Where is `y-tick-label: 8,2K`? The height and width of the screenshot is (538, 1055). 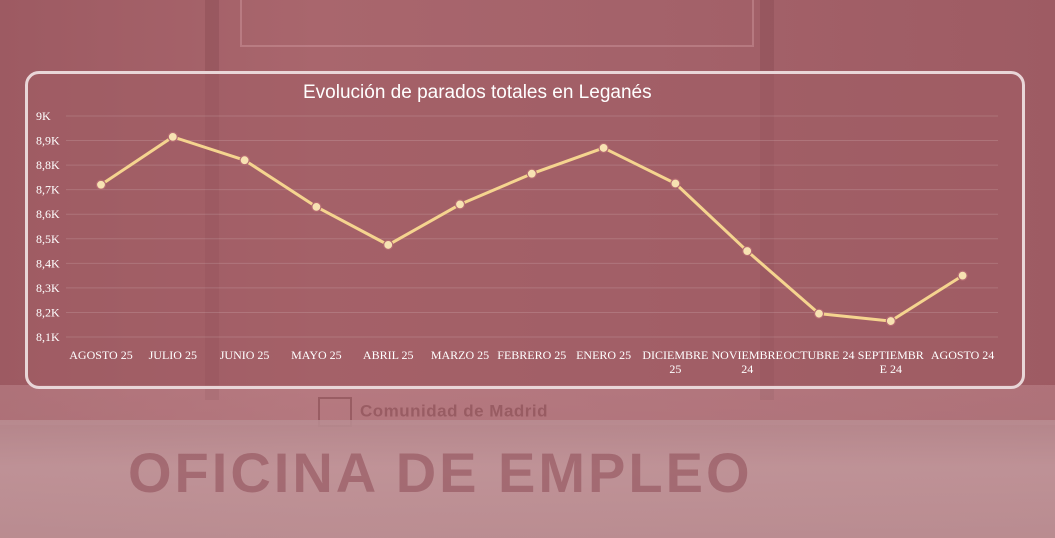 y-tick-label: 8,2K is located at coordinates (48, 312).